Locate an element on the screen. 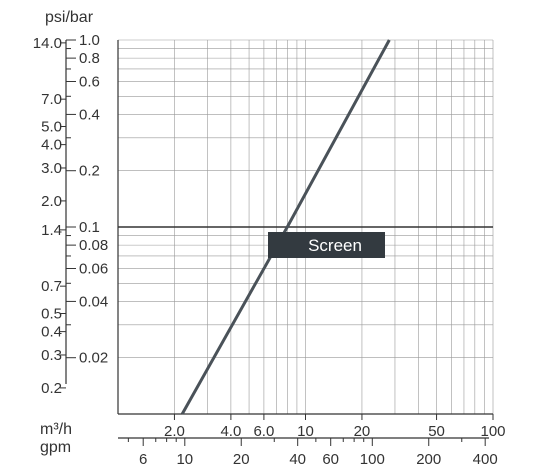  y-tick-label-psi: 3.0 is located at coordinates (51, 168).